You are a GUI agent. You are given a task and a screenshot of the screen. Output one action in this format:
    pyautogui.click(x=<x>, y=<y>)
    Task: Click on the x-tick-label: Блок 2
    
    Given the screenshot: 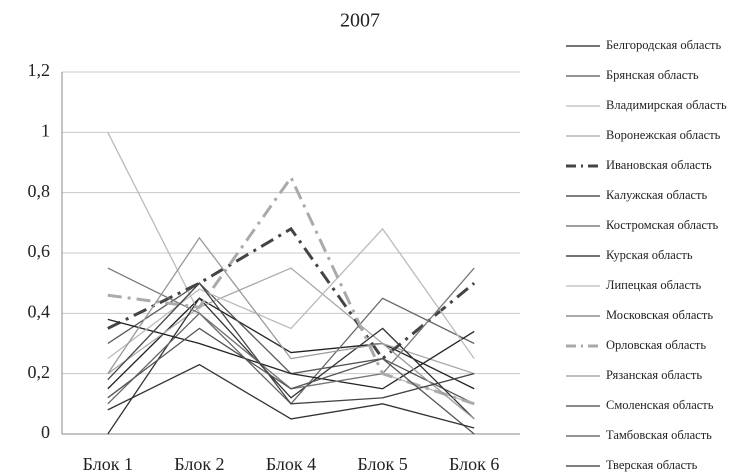 What is the action you would take?
    pyautogui.click(x=199, y=464)
    